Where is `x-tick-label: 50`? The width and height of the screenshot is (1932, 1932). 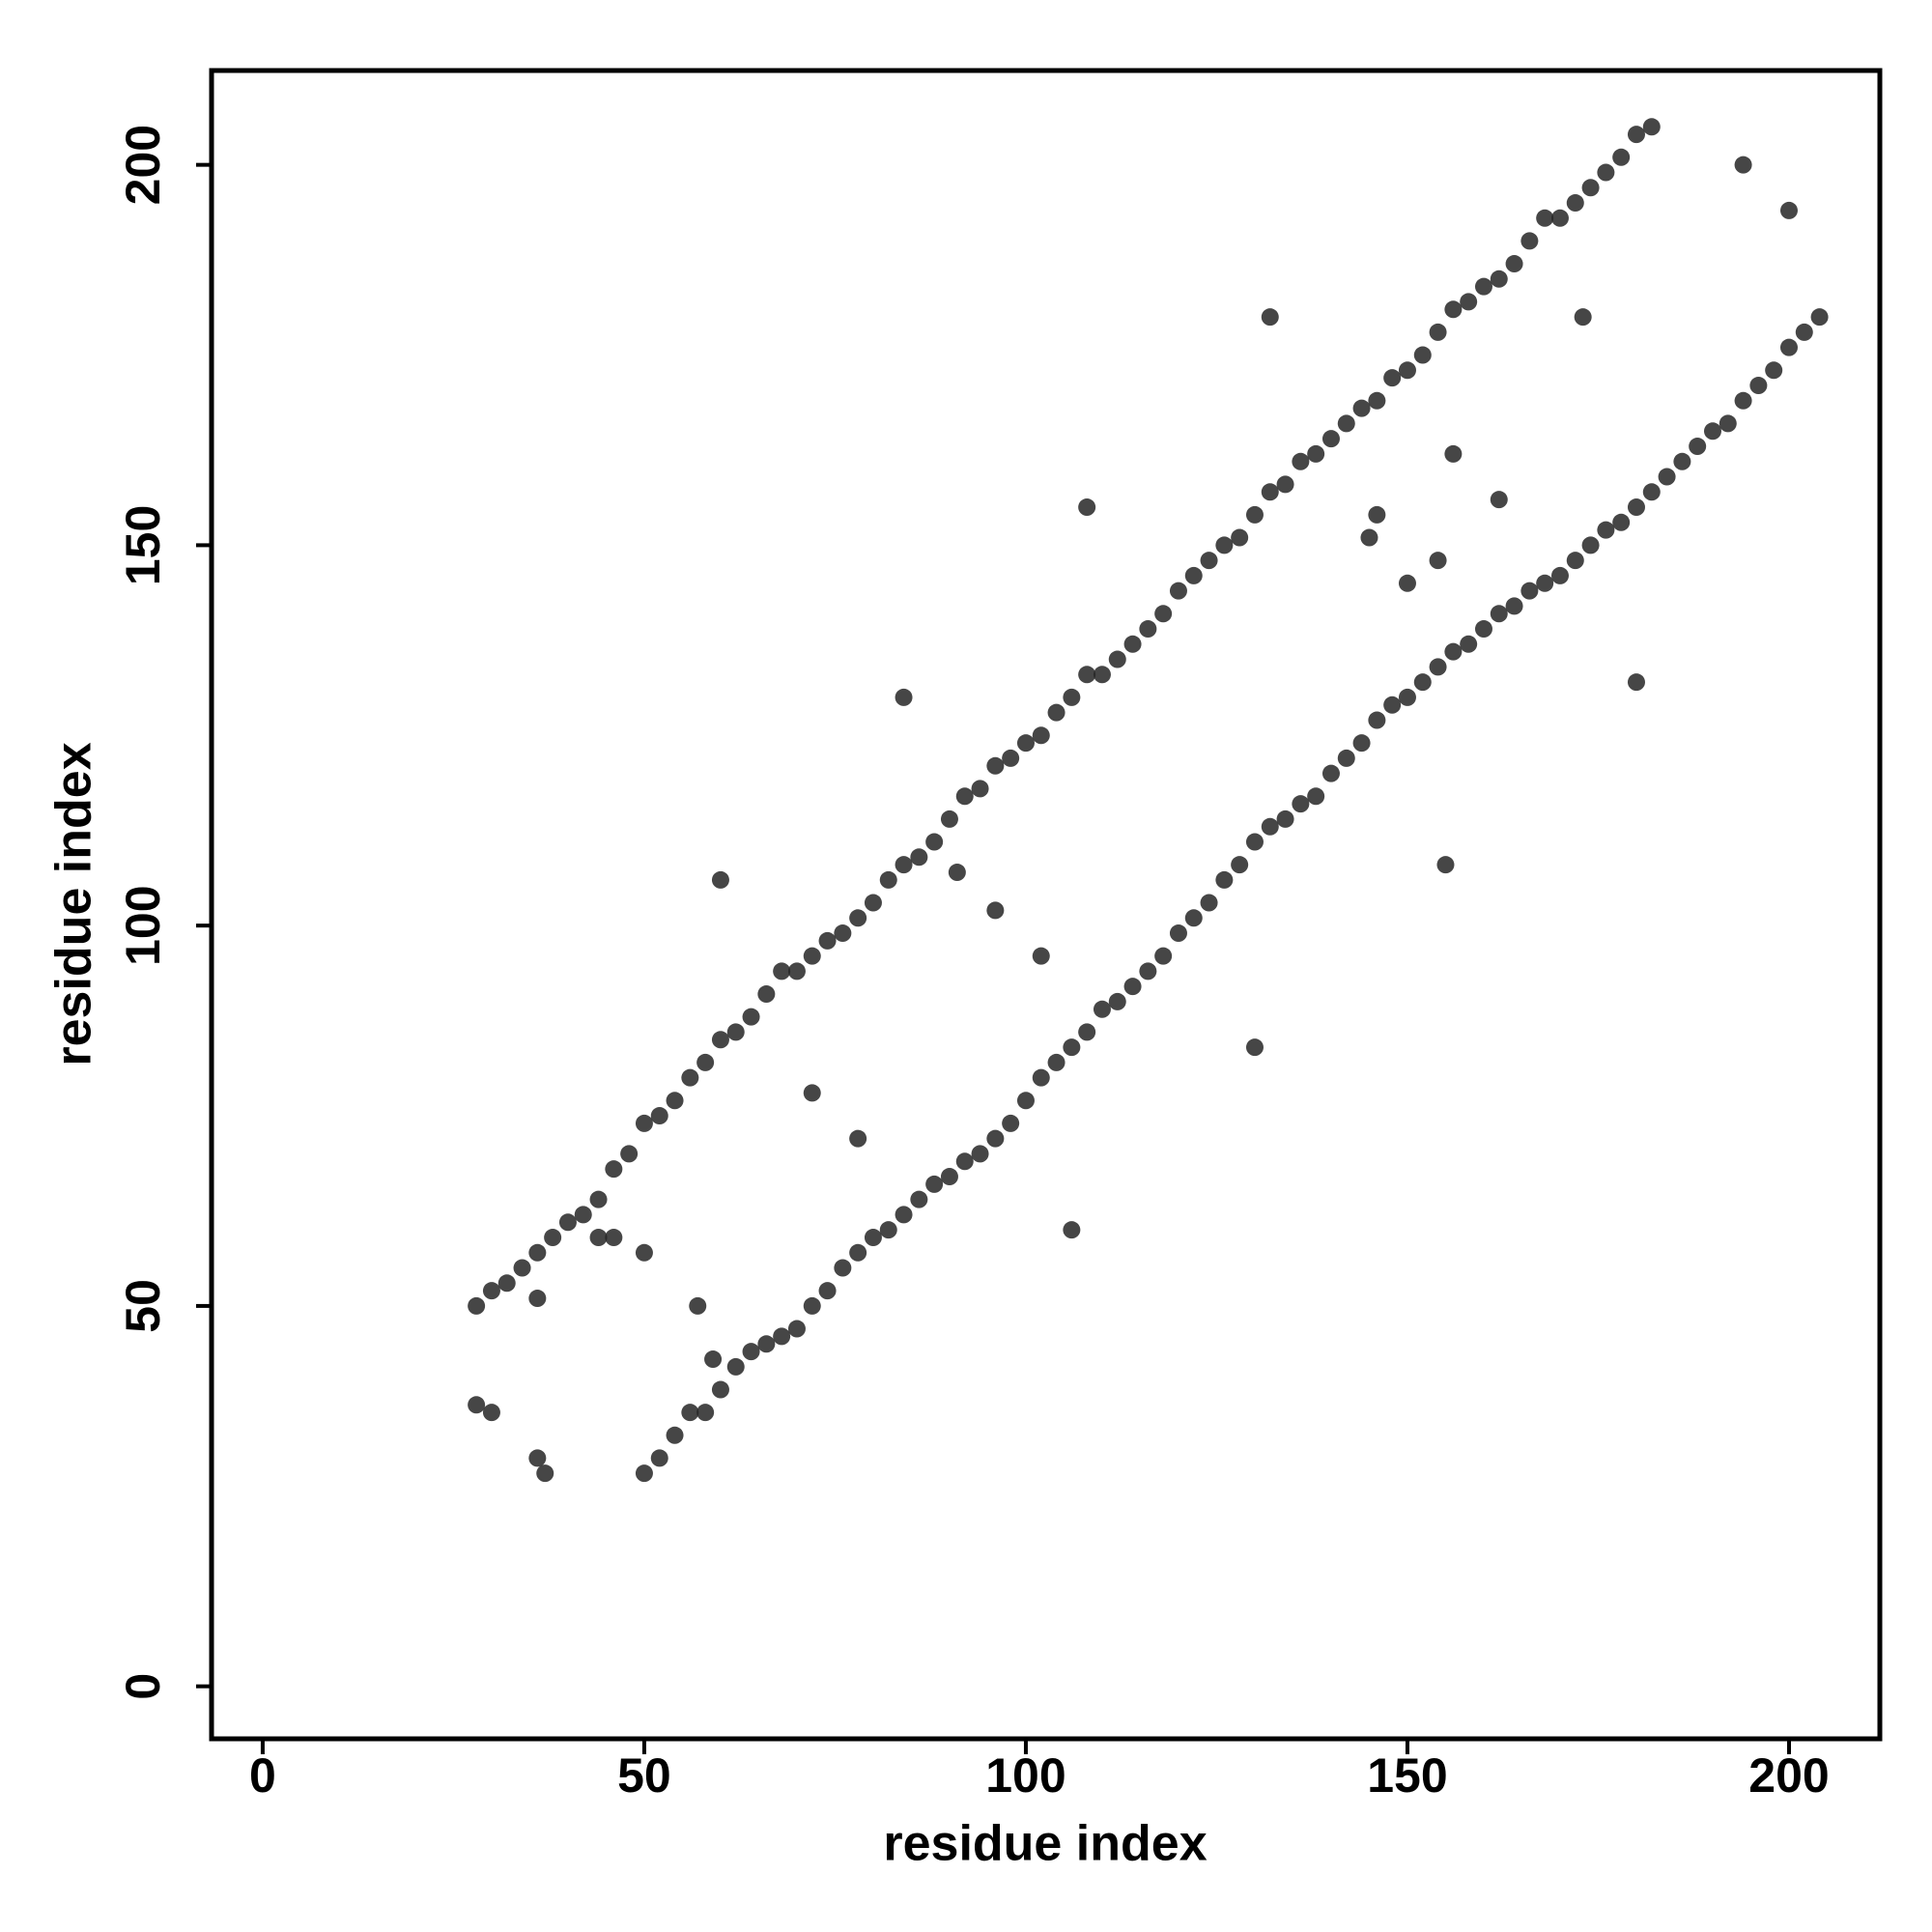
x-tick-label: 50 is located at coordinates (644, 1775).